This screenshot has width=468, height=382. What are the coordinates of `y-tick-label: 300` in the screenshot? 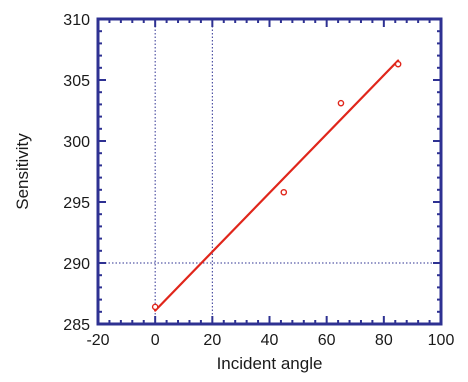 It's located at (76, 142).